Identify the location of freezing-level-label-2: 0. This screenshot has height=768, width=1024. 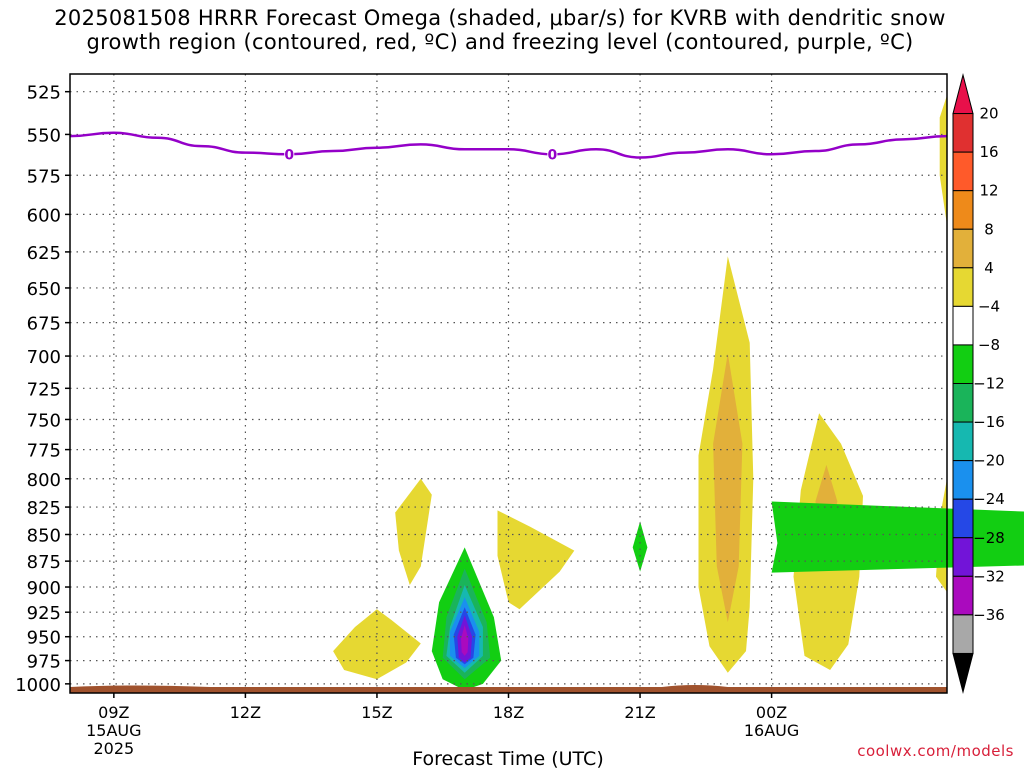
(552, 155).